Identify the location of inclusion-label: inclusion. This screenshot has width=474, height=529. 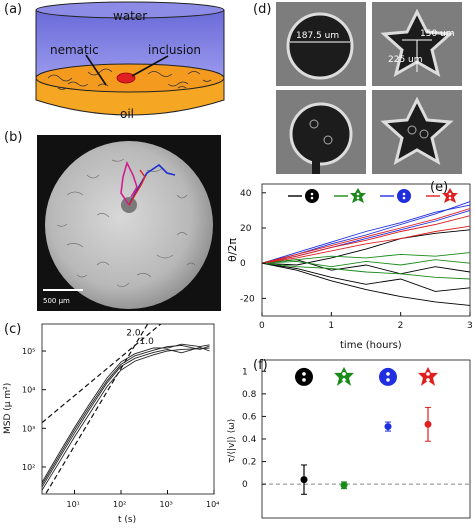
(174, 50).